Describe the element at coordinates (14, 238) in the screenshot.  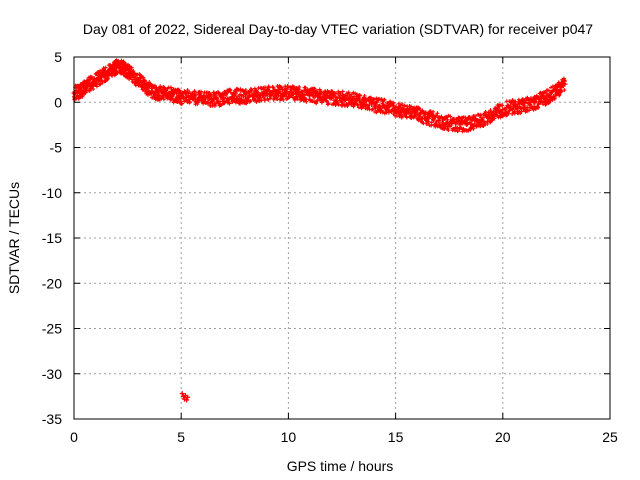
I see `y-axis-label: SDTVAR / TECUs` at that location.